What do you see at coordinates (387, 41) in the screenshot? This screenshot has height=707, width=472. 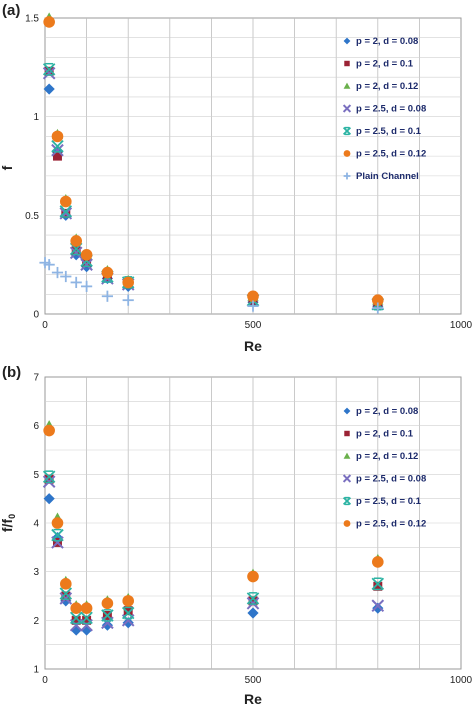 I see `legend-label: p = 2, d = 0.08` at bounding box center [387, 41].